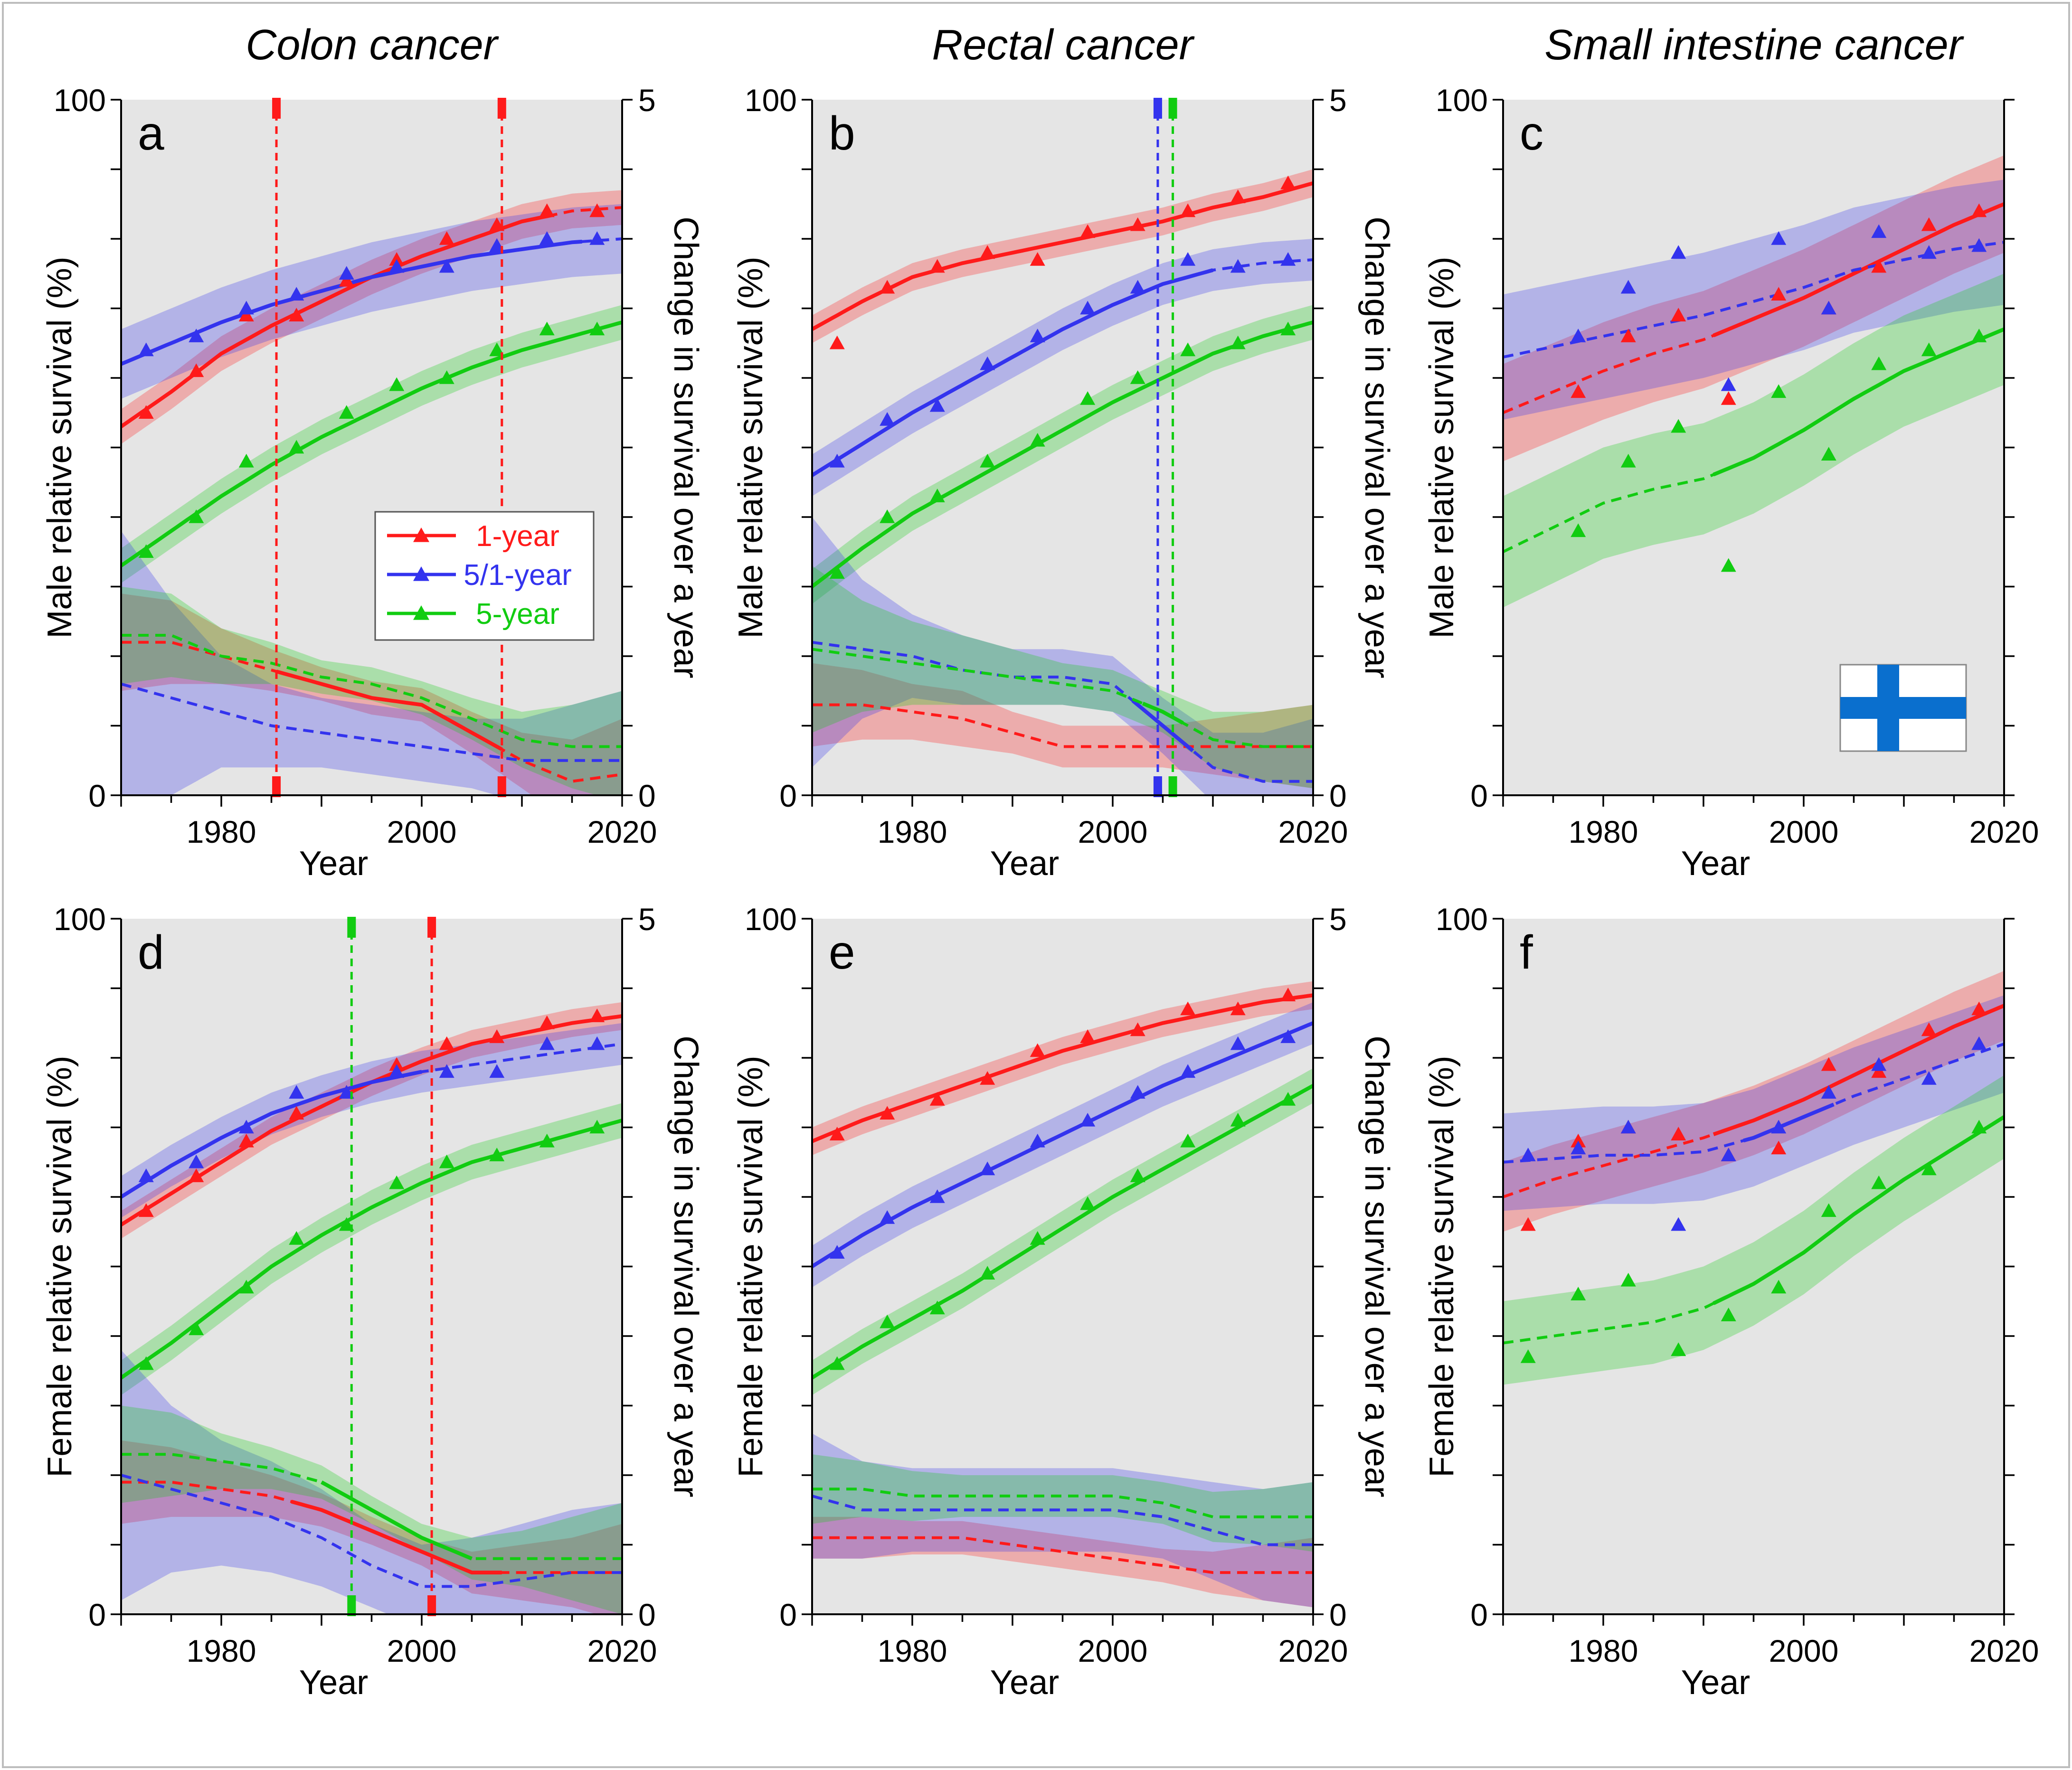 Image resolution: width=2072 pixels, height=1770 pixels. I want to click on ci-band-5-1-year-change, so click(1062, 1520).